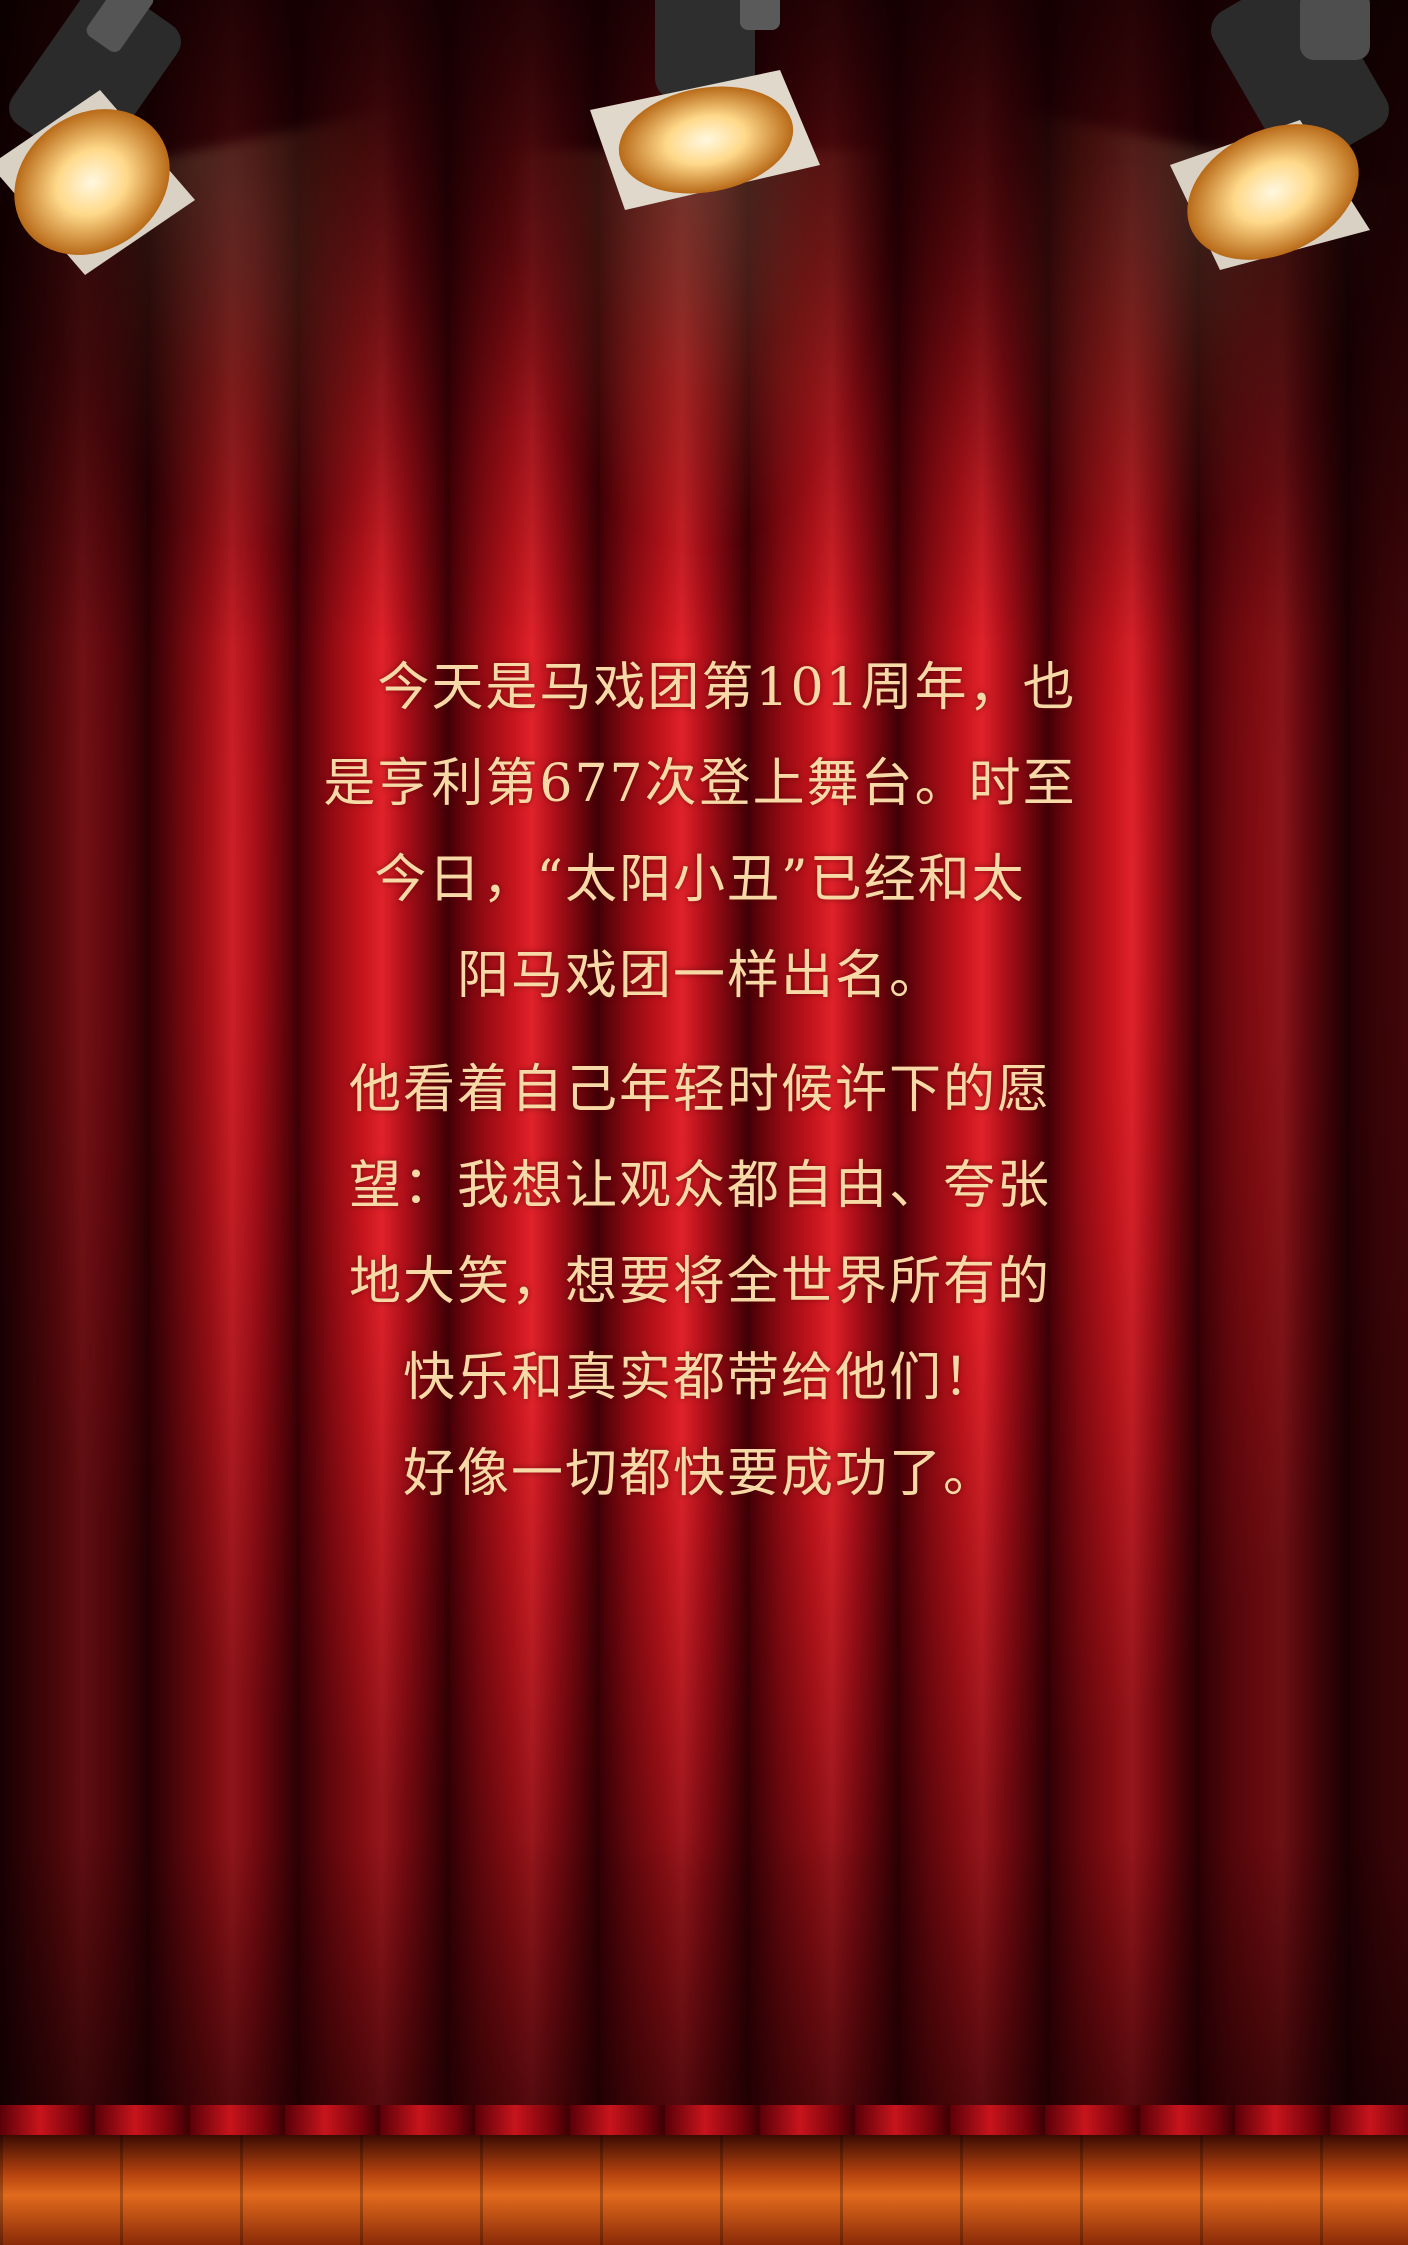 This screenshot has height=2245, width=1408. Describe the element at coordinates (705, 105) in the screenshot. I see `spotlight-center-icon` at that location.